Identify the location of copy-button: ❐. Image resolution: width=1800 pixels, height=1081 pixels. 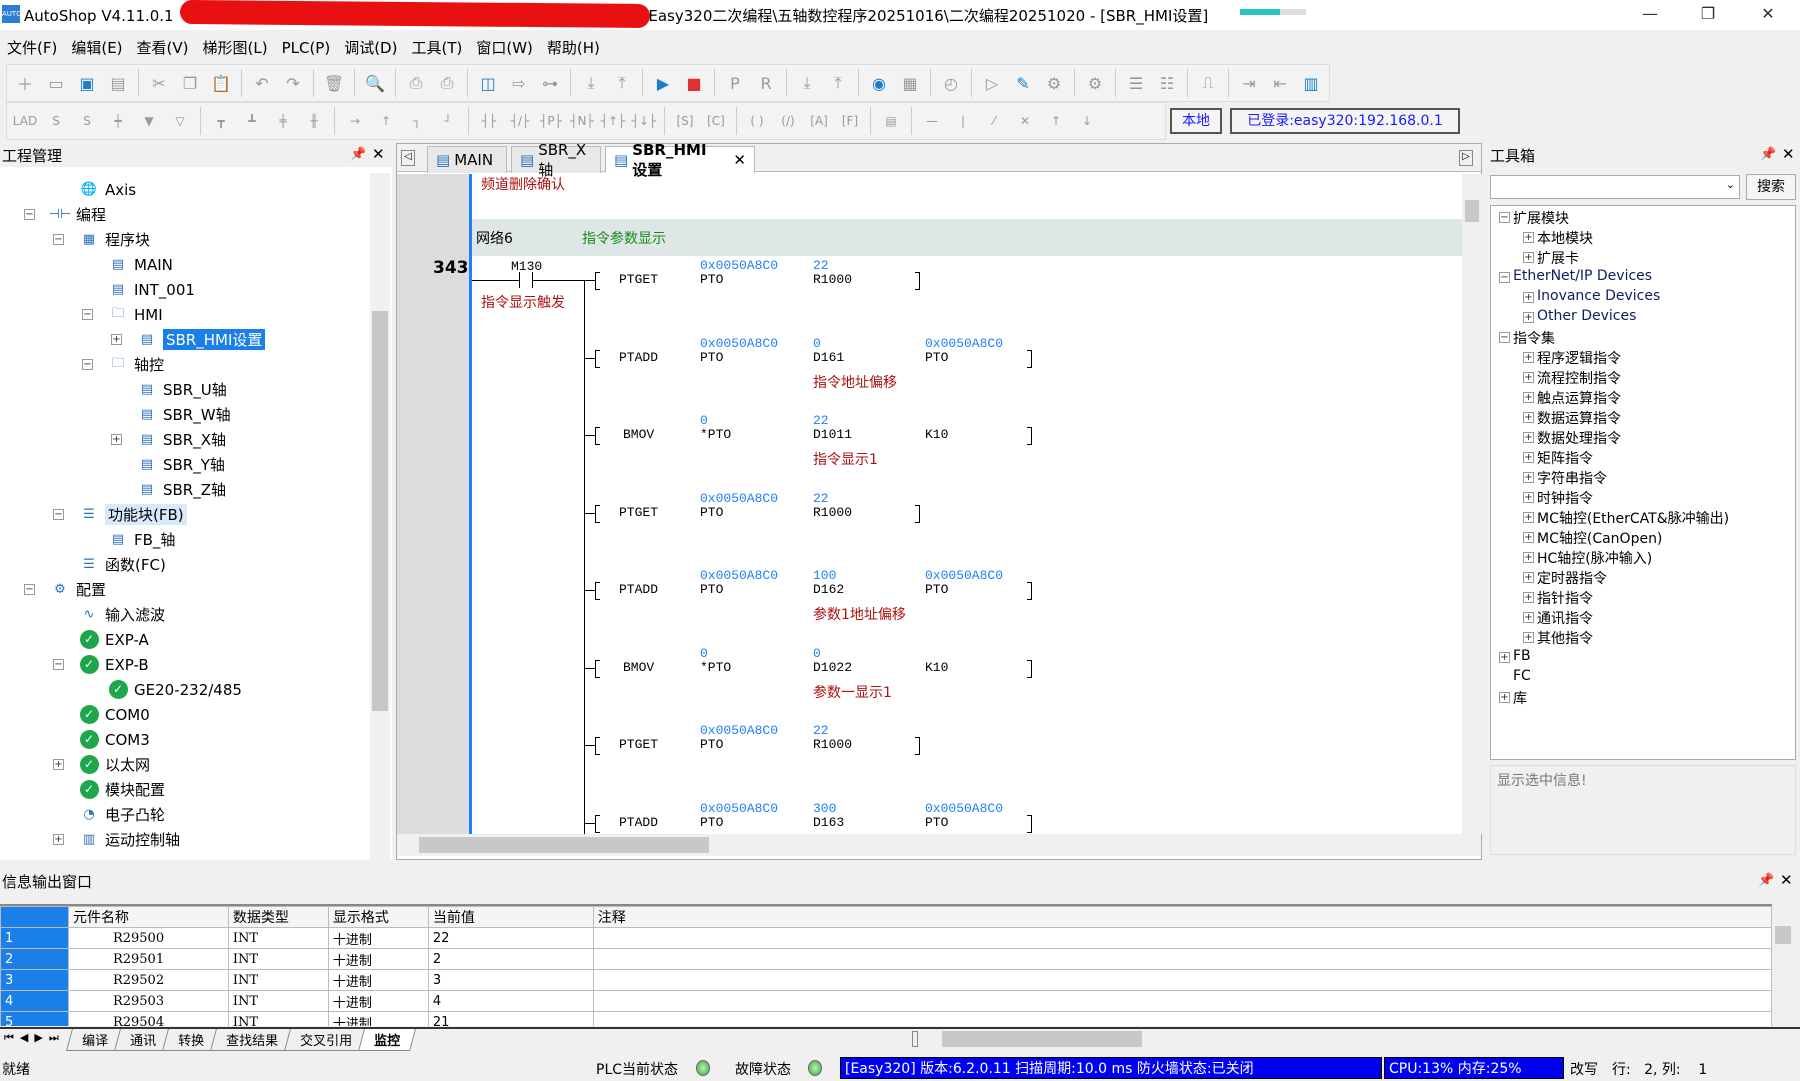
(190, 83).